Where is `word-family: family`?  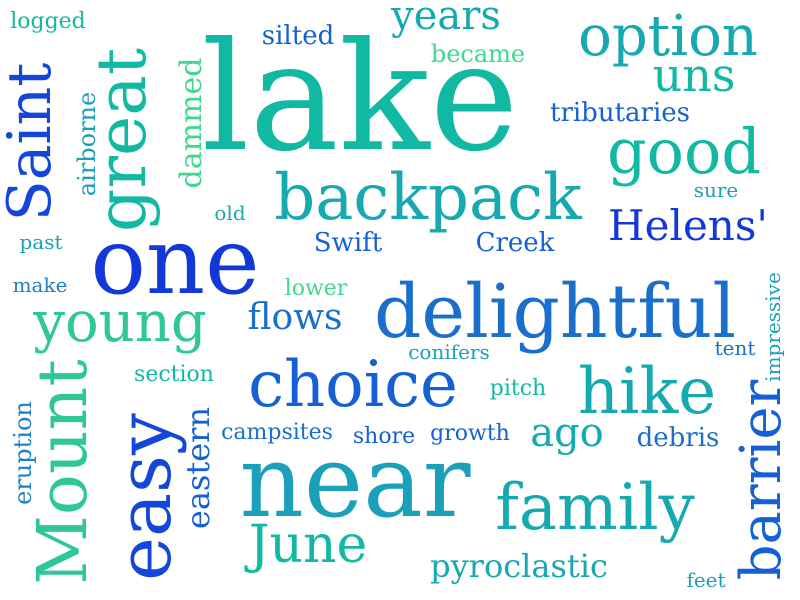 word-family: family is located at coordinates (595, 508).